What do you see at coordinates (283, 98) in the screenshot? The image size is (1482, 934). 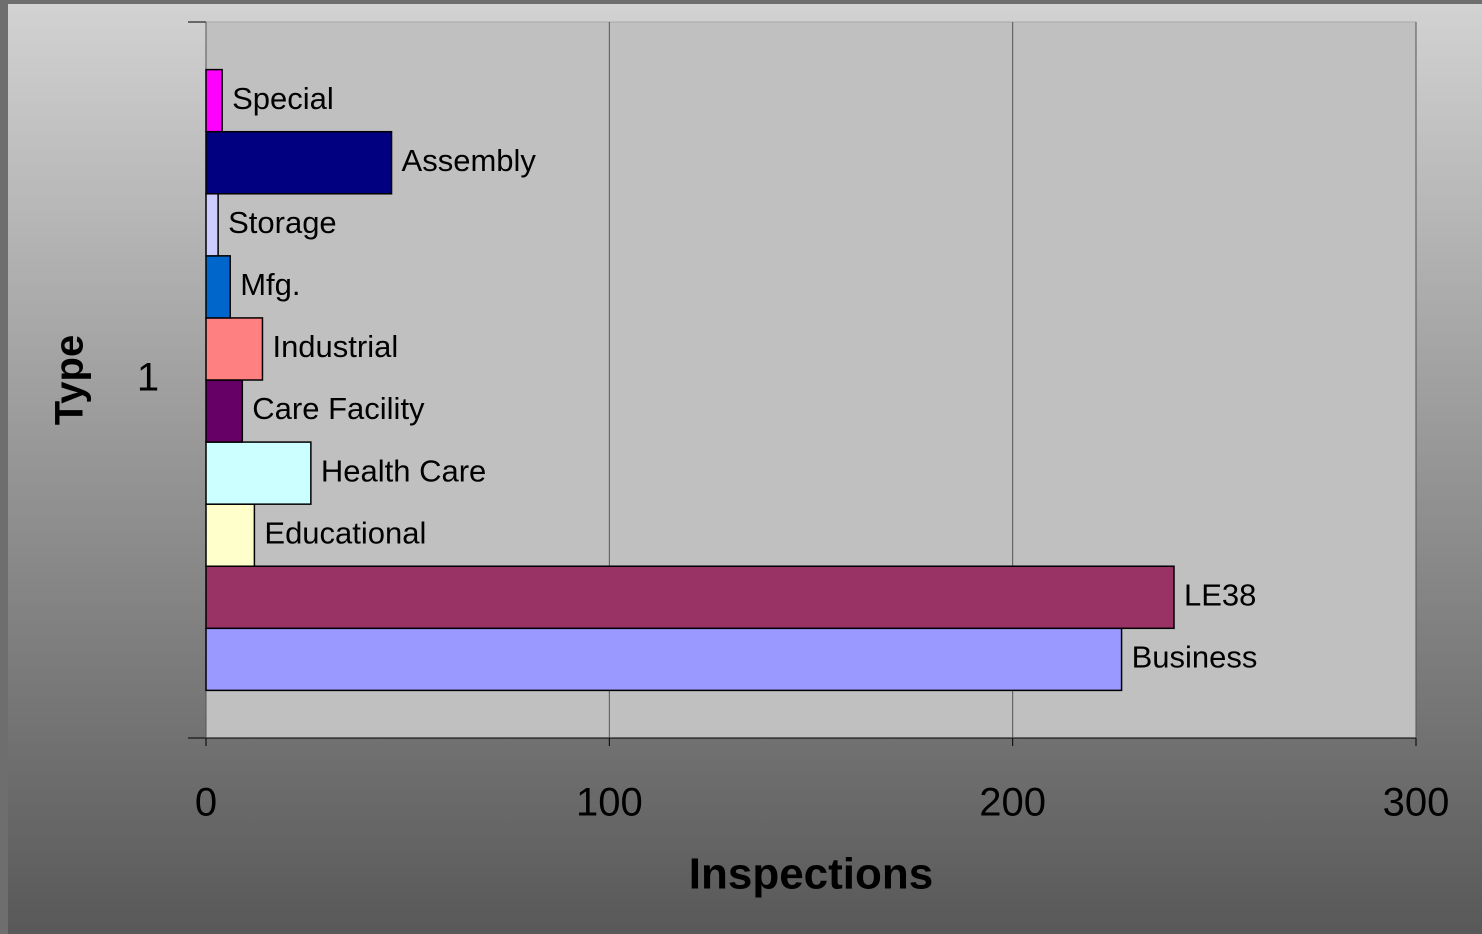 I see `data-label: Special` at bounding box center [283, 98].